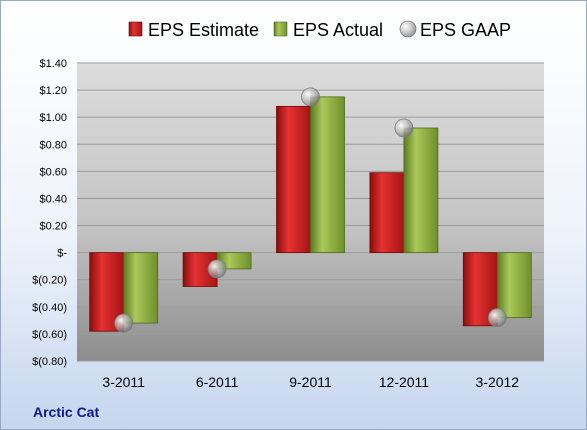 The height and width of the screenshot is (430, 587). What do you see at coordinates (465, 30) in the screenshot?
I see `legend-label: EPS GAAP` at bounding box center [465, 30].